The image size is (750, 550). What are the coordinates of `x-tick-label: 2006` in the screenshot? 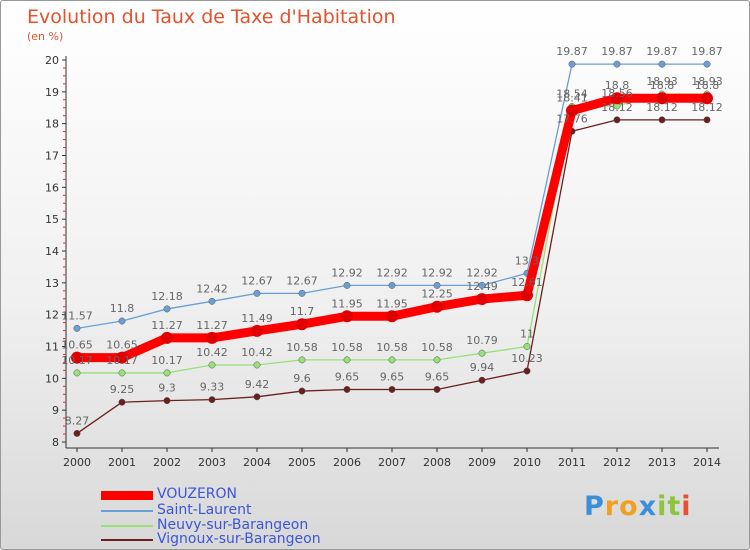 It's located at (347, 462).